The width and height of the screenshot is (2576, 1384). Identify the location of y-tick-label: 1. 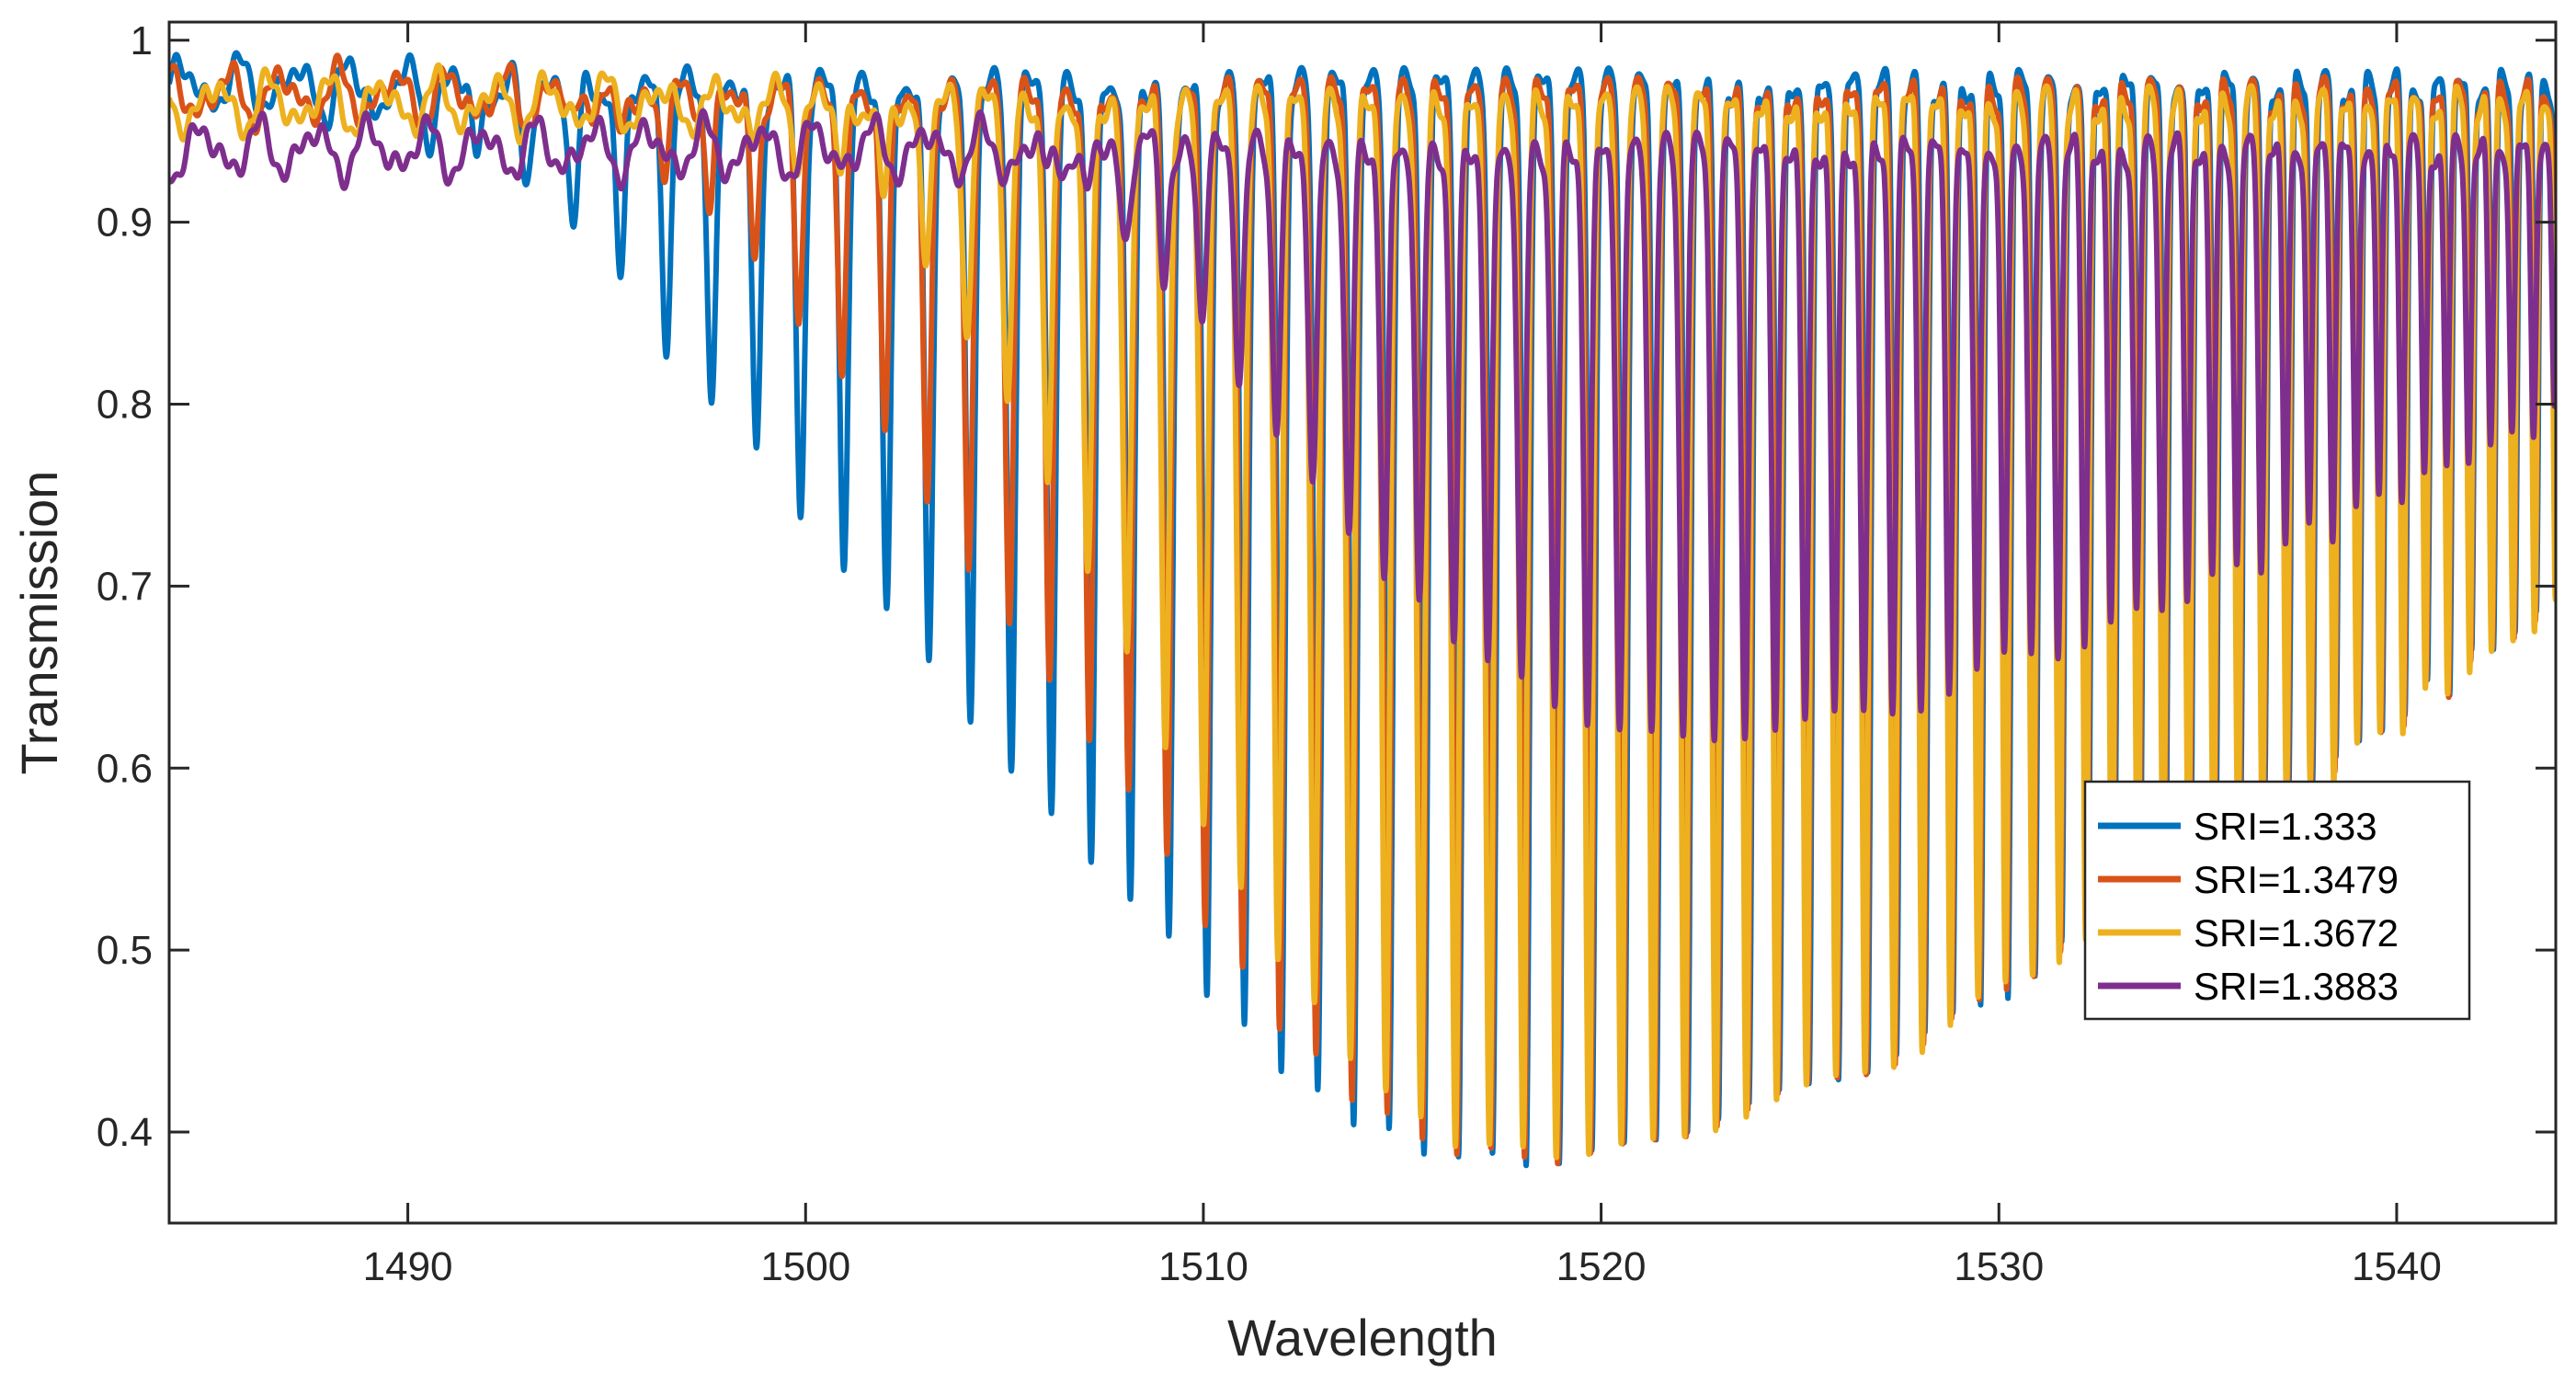
(142, 40).